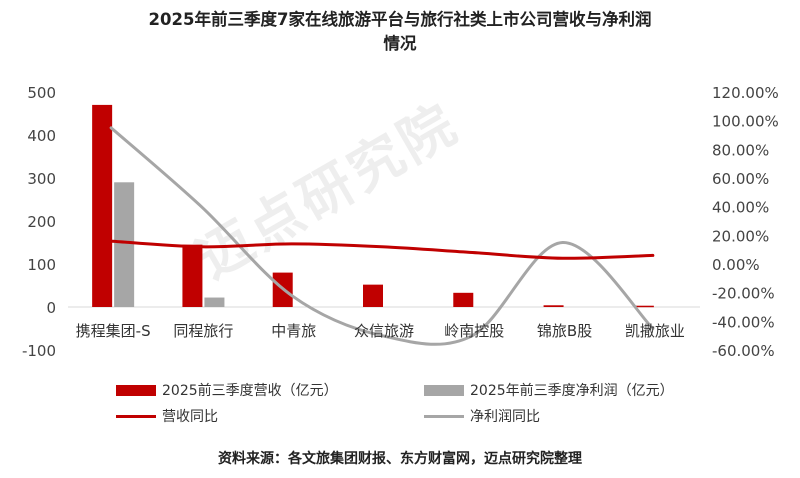  I want to click on y-right-tick-label: -40.00%, so click(743, 322).